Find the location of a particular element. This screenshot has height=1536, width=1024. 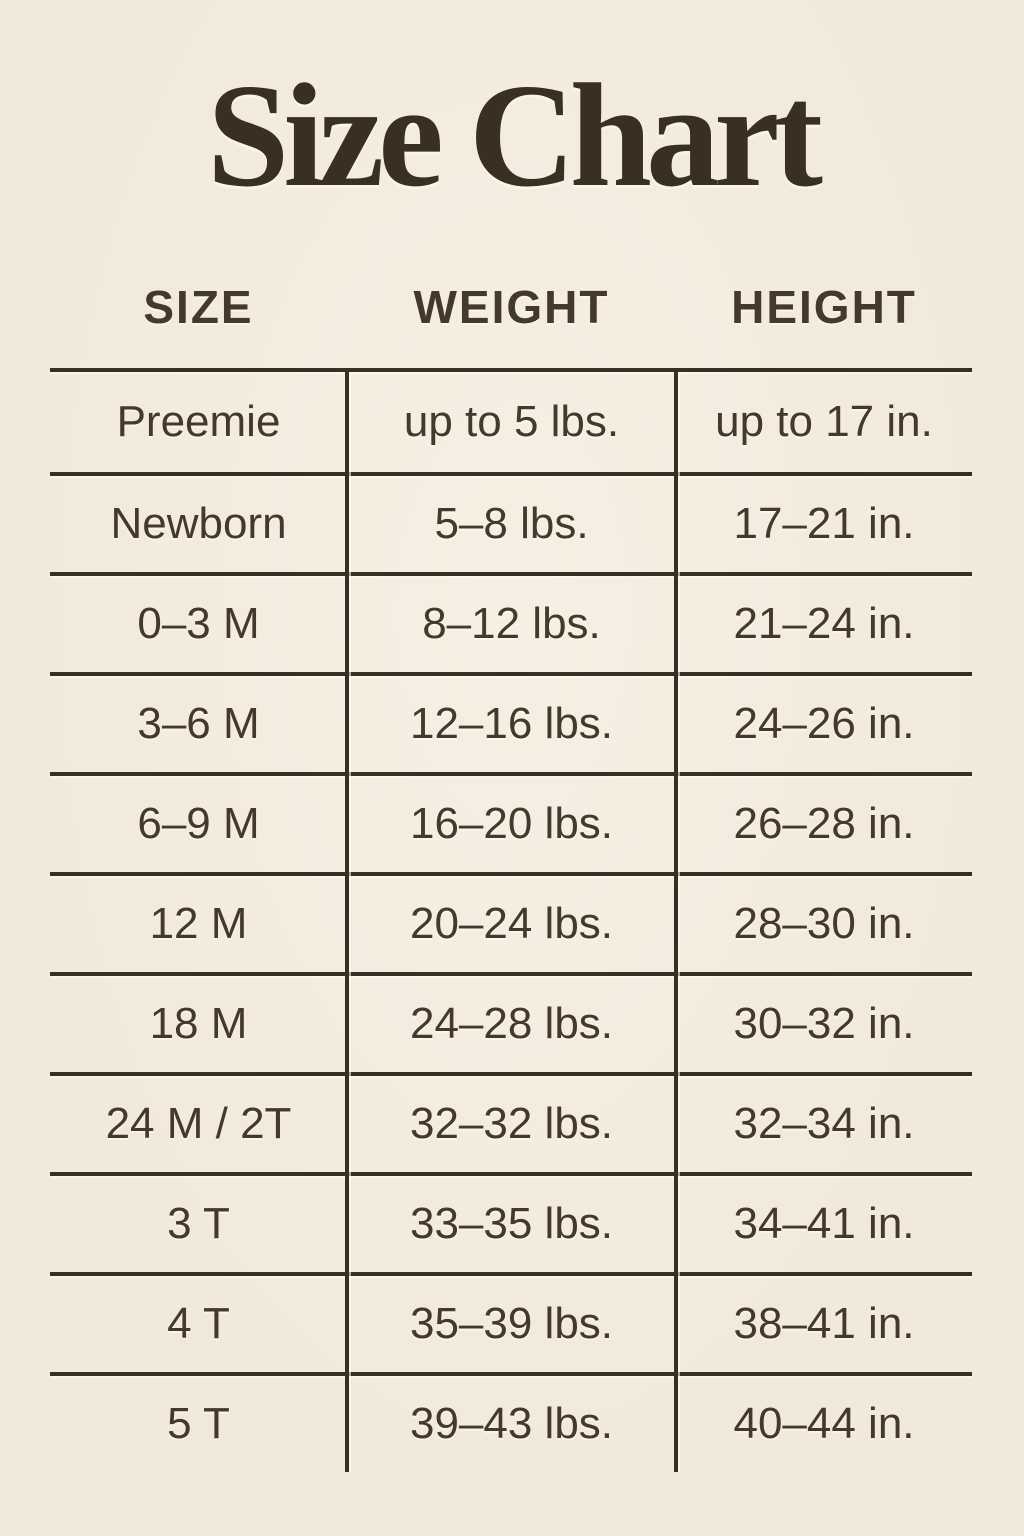

table-header-row: SIZE WEIGHT HEIGHT is located at coordinates (511, 307).